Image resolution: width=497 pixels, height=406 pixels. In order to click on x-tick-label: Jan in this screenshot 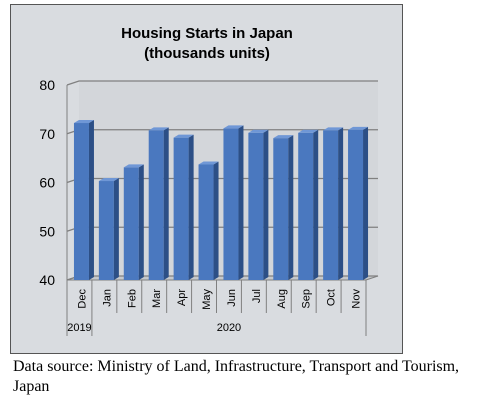, I will do `click(107, 298)`.